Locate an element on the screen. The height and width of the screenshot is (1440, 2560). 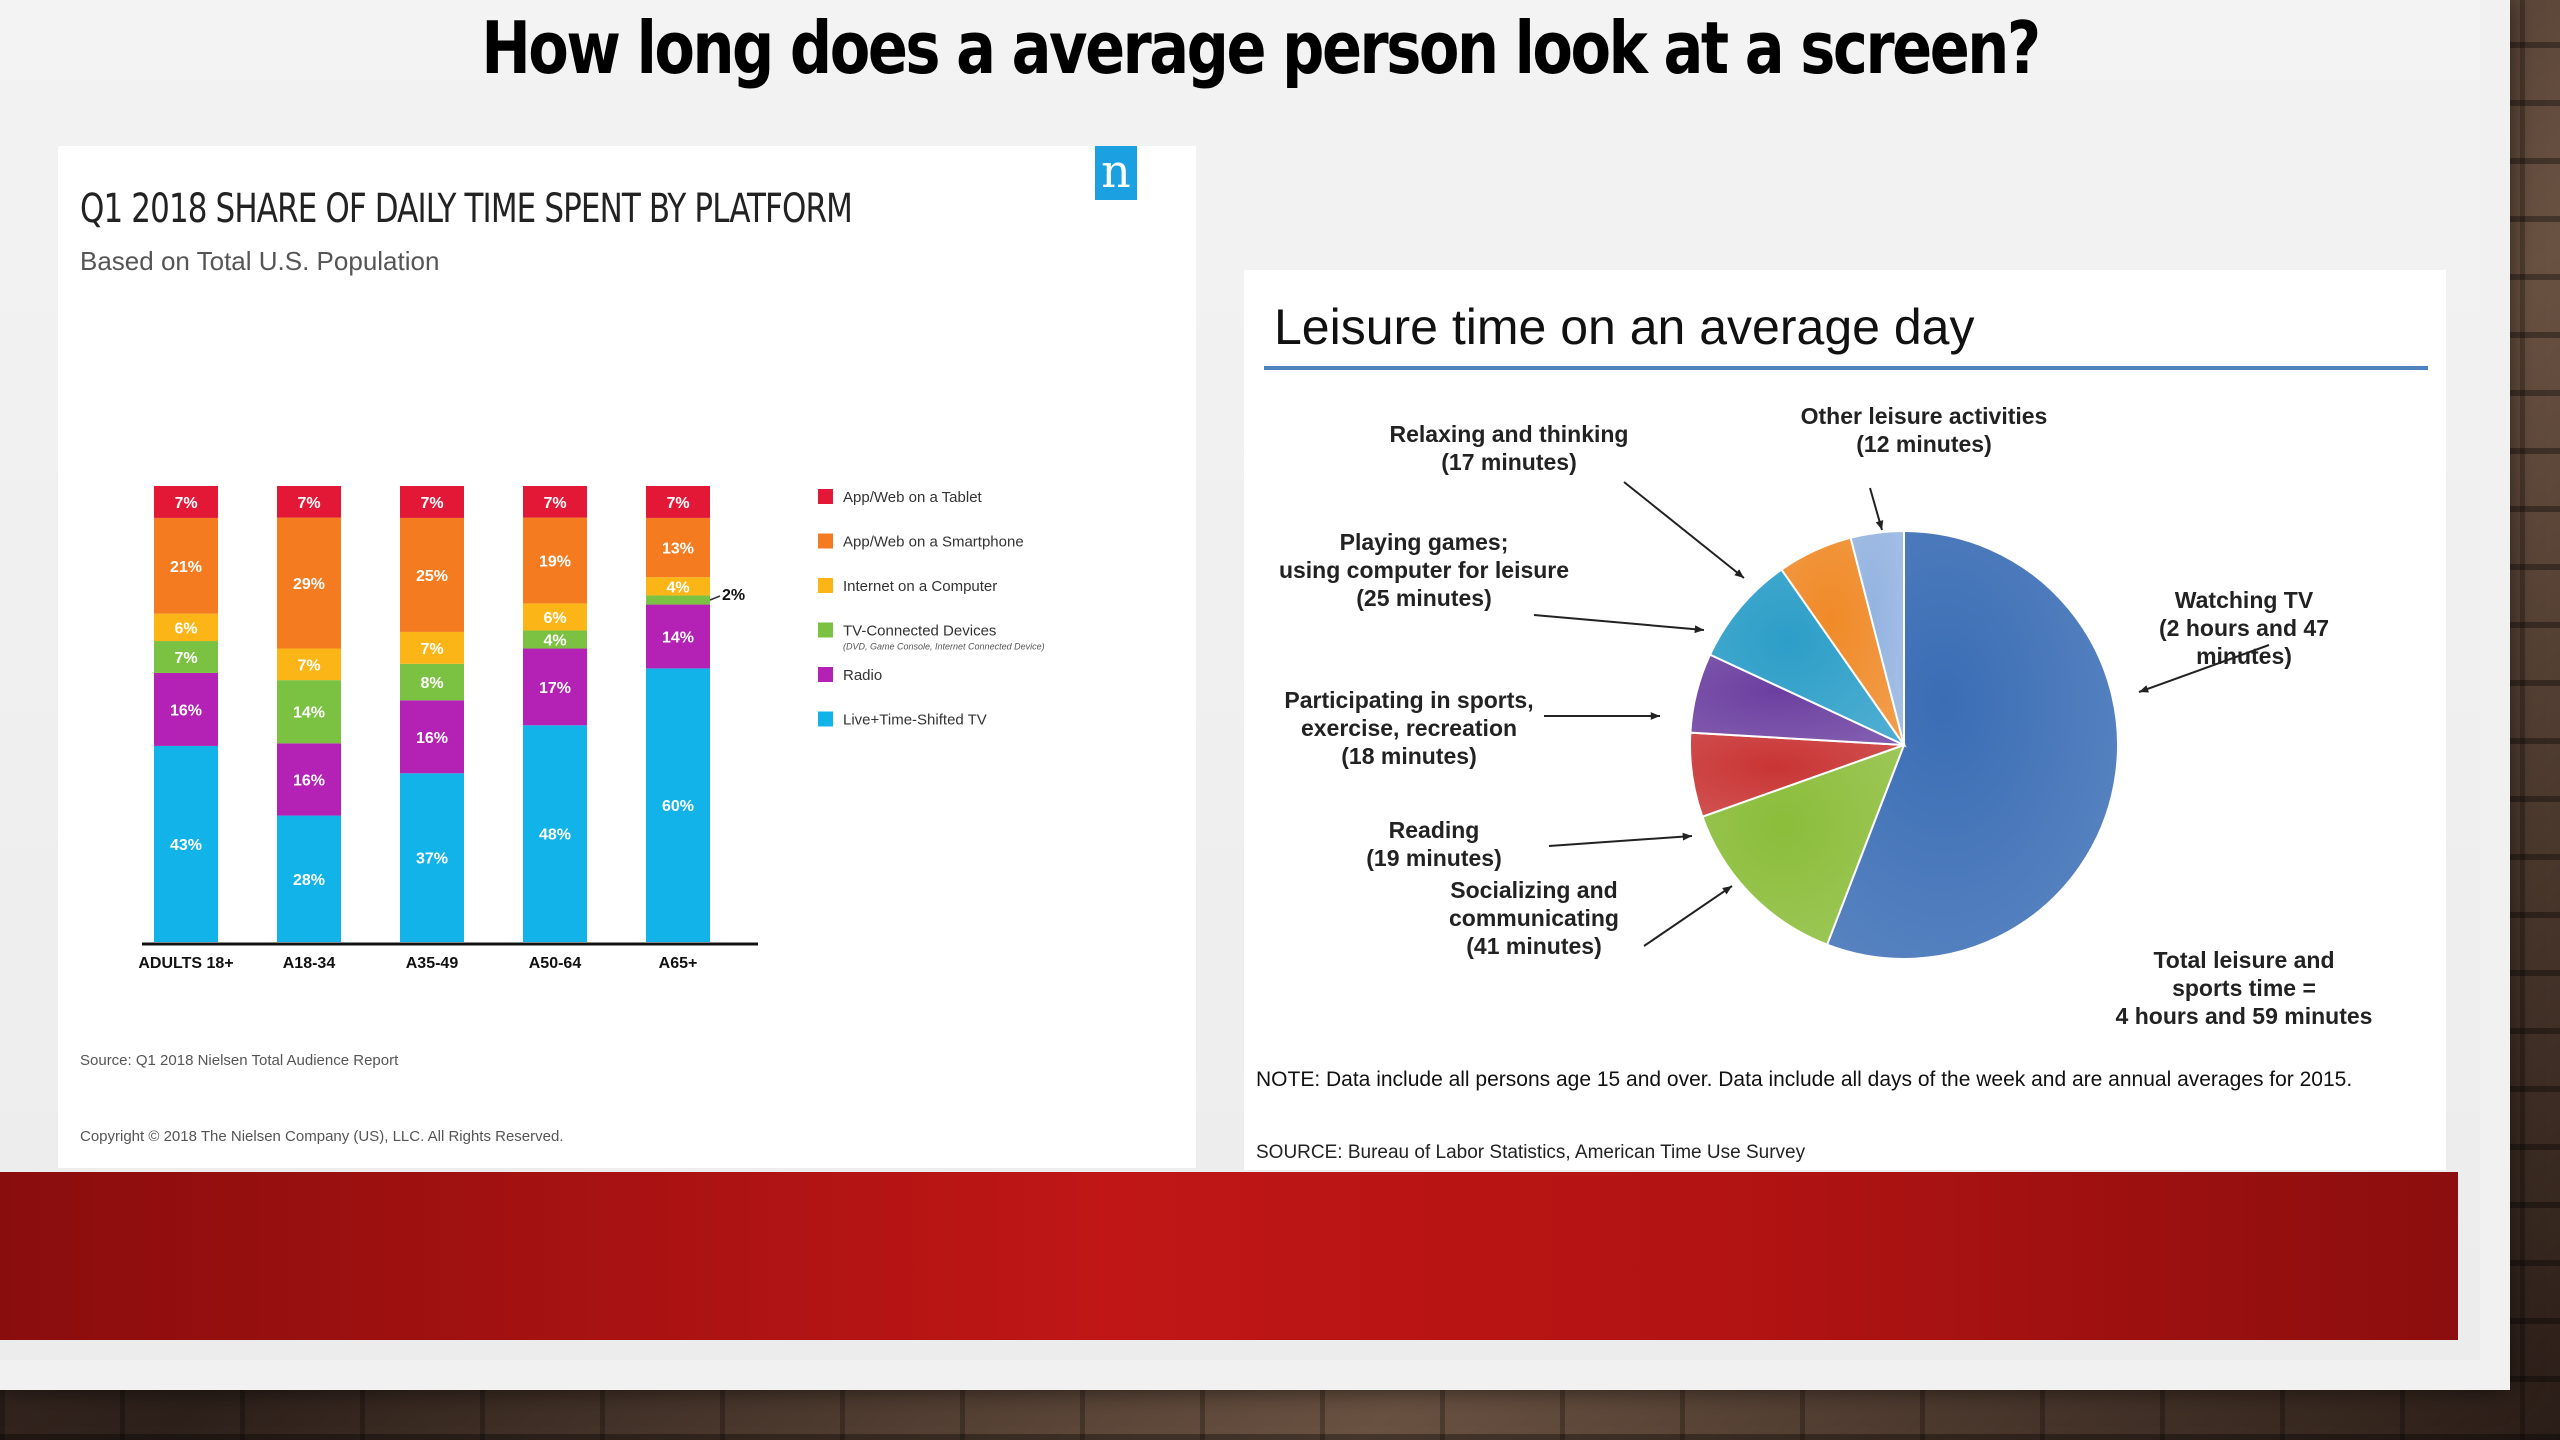
nielsen-logo: n is located at coordinates (1116, 173).